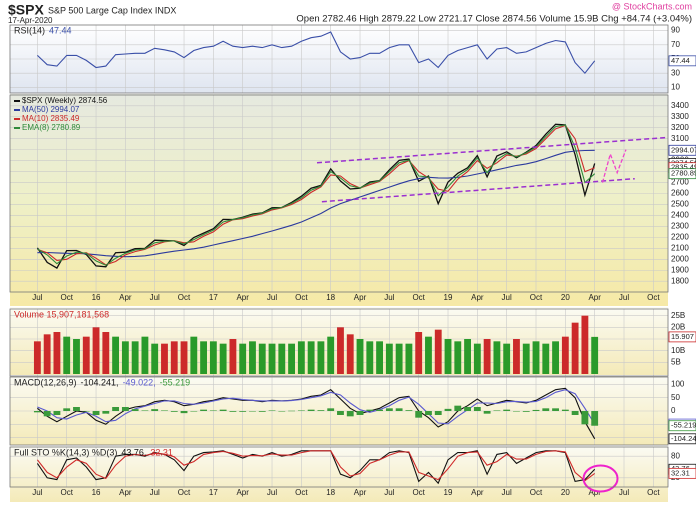 The image size is (696, 524). I want to click on highlight-circle, so click(600, 478).